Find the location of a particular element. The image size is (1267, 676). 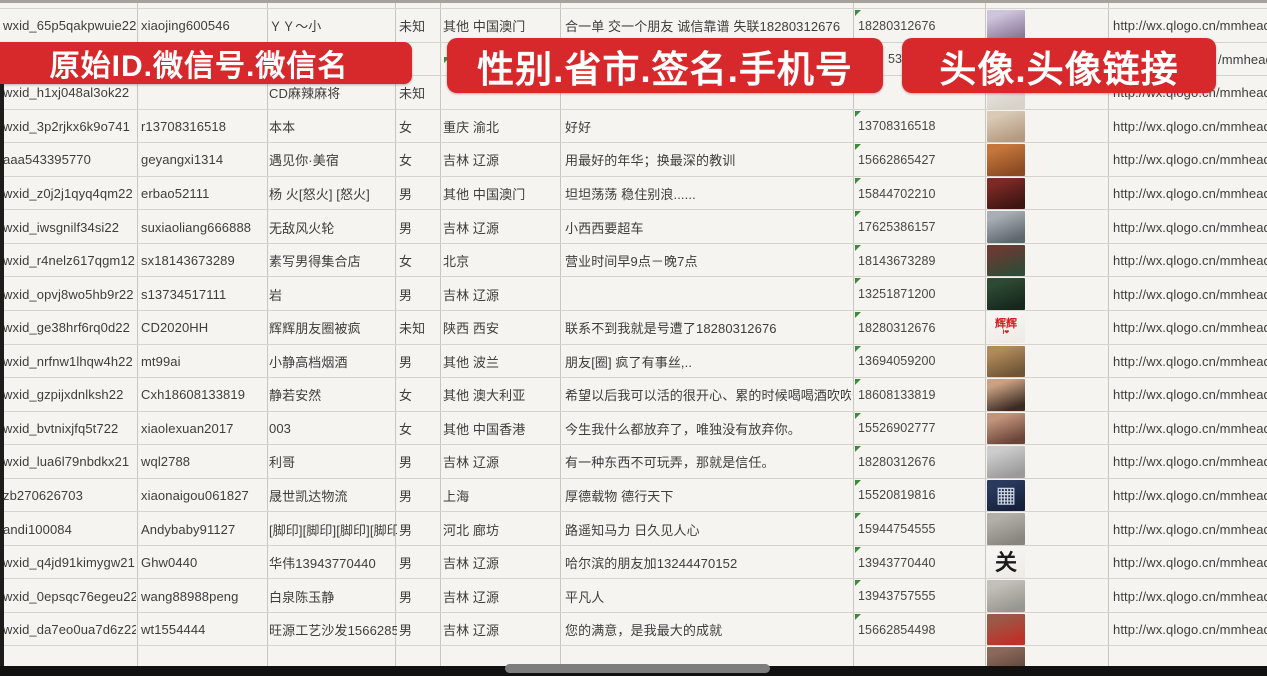

cell-wechat-id: s13734517111 is located at coordinates (184, 294).